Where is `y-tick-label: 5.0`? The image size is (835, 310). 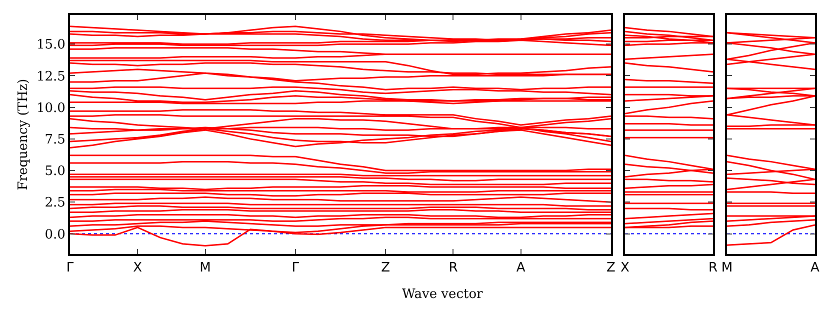
y-tick-label: 5.0 is located at coordinates (55, 172).